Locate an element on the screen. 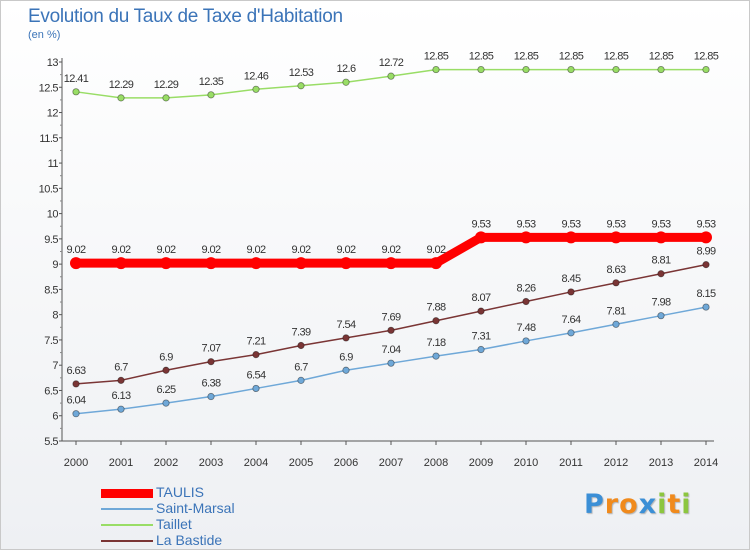 Image resolution: width=750 pixels, height=550 pixels. data-label: 6.13 is located at coordinates (120, 396).